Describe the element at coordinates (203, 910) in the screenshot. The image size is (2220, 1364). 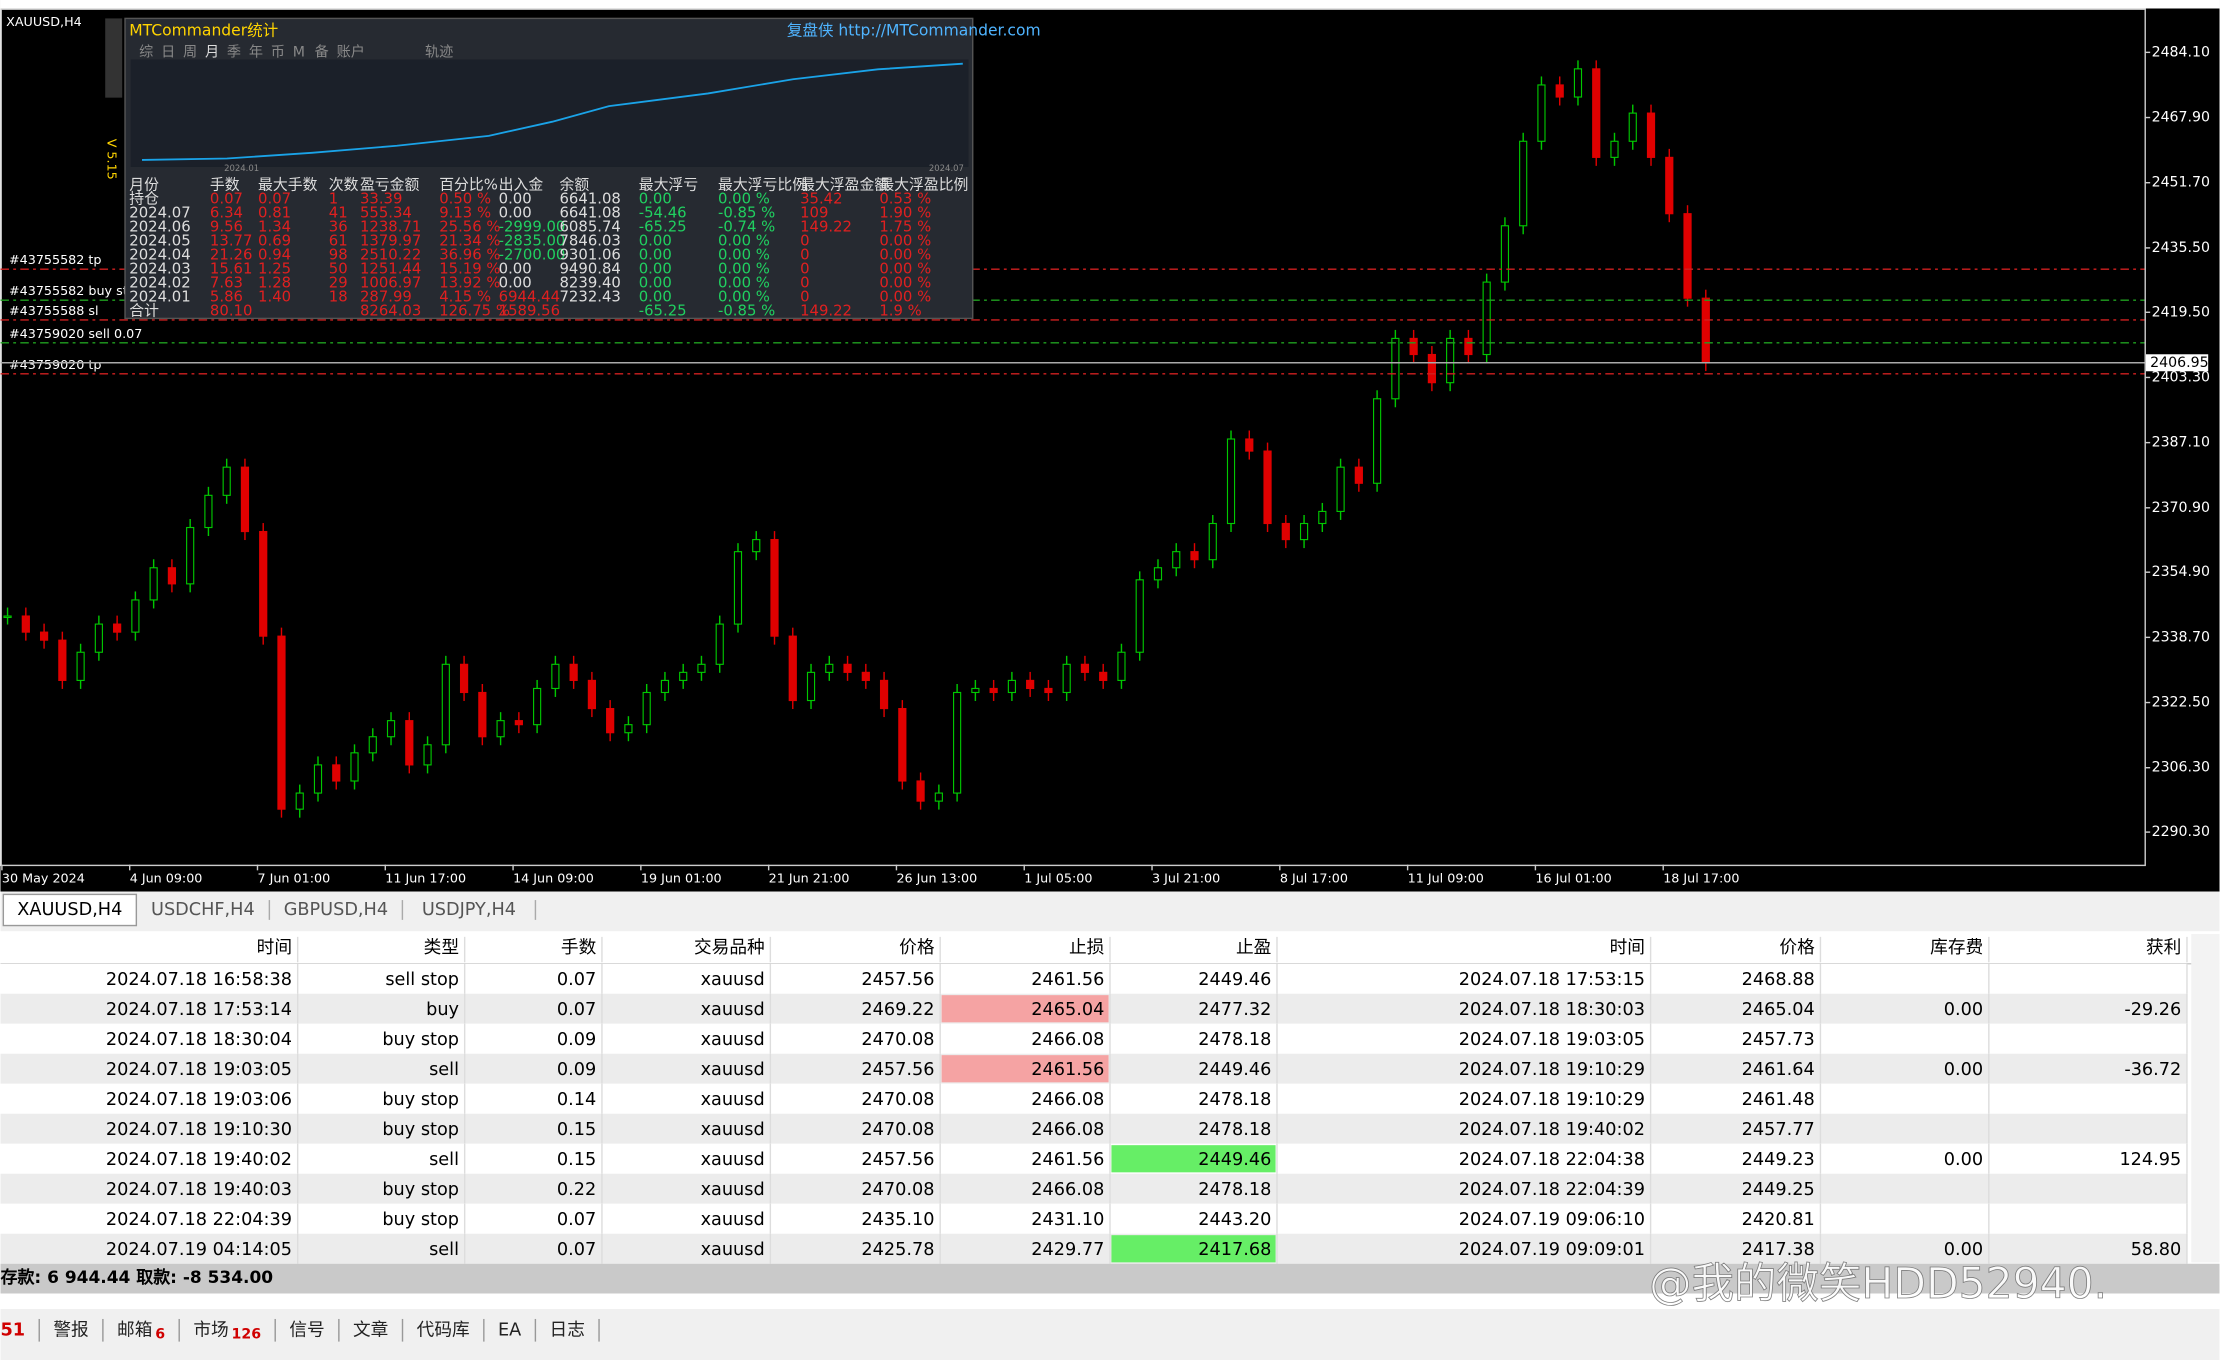
I see `chart-tab: USDCHF,H4` at that location.